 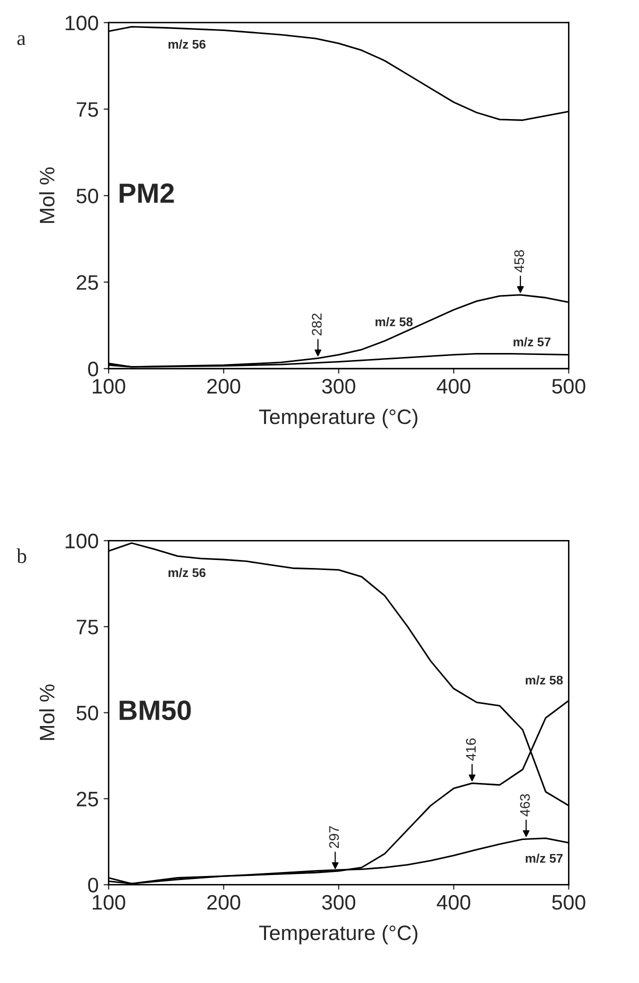 What do you see at coordinates (155, 710) in the screenshot?
I see `text: BM50` at bounding box center [155, 710].